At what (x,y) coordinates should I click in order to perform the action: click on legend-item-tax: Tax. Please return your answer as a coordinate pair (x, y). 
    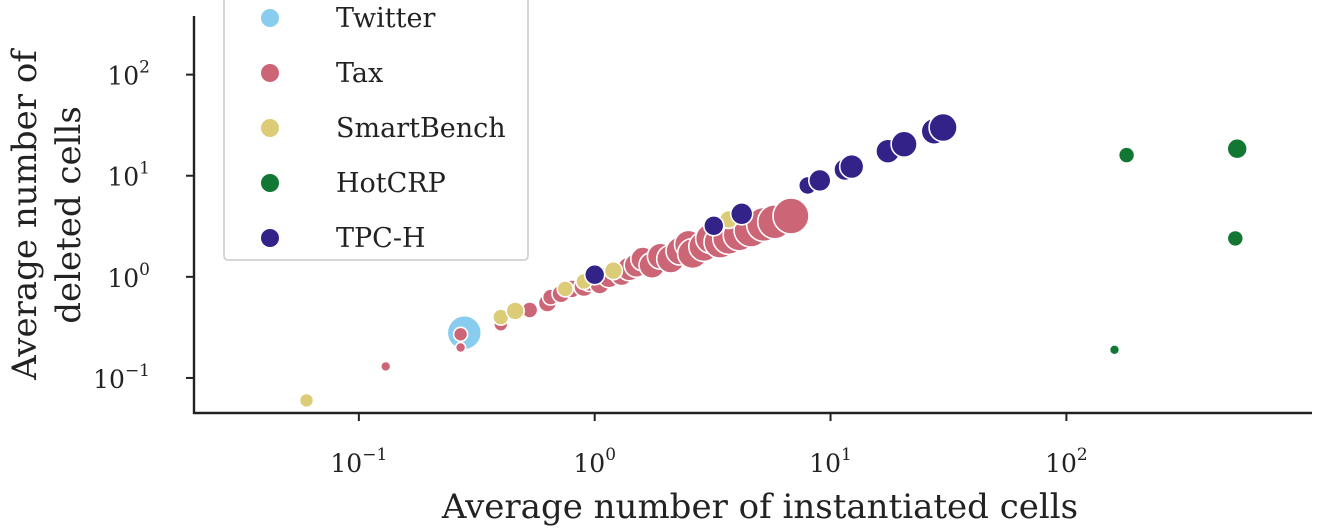
    Looking at the image, I should click on (322, 73).